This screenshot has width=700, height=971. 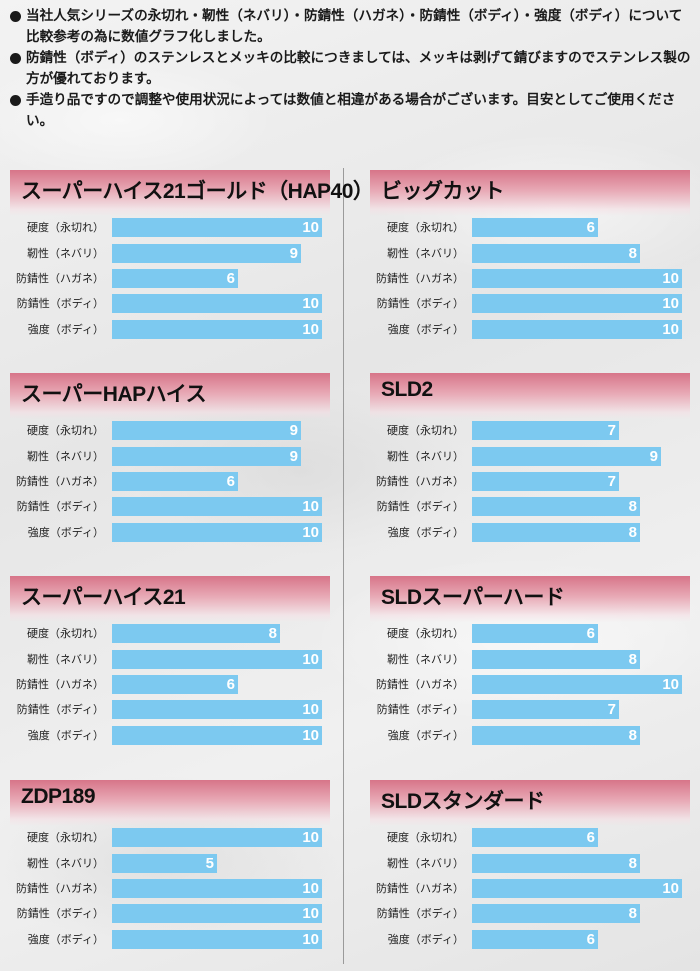 I want to click on metric-row: 強度（ボディ） 6, so click(x=530, y=939).